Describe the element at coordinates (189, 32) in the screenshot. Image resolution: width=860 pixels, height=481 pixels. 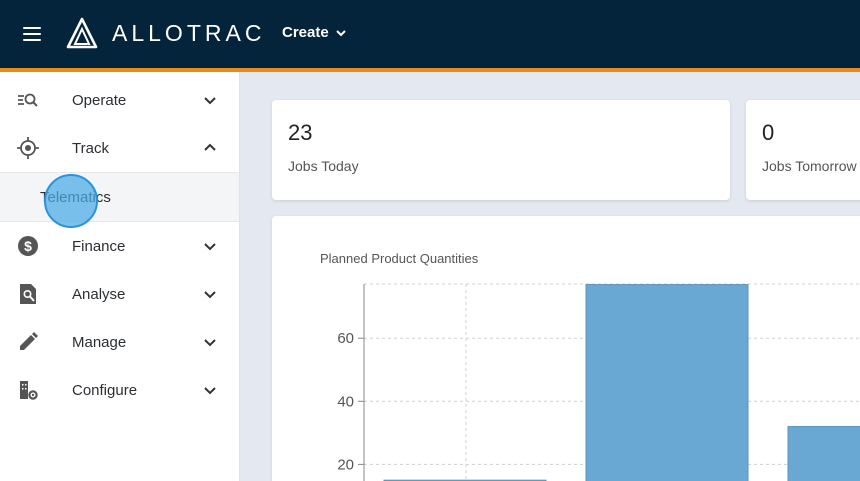
I see `brand-name: ALLOTRAC` at that location.